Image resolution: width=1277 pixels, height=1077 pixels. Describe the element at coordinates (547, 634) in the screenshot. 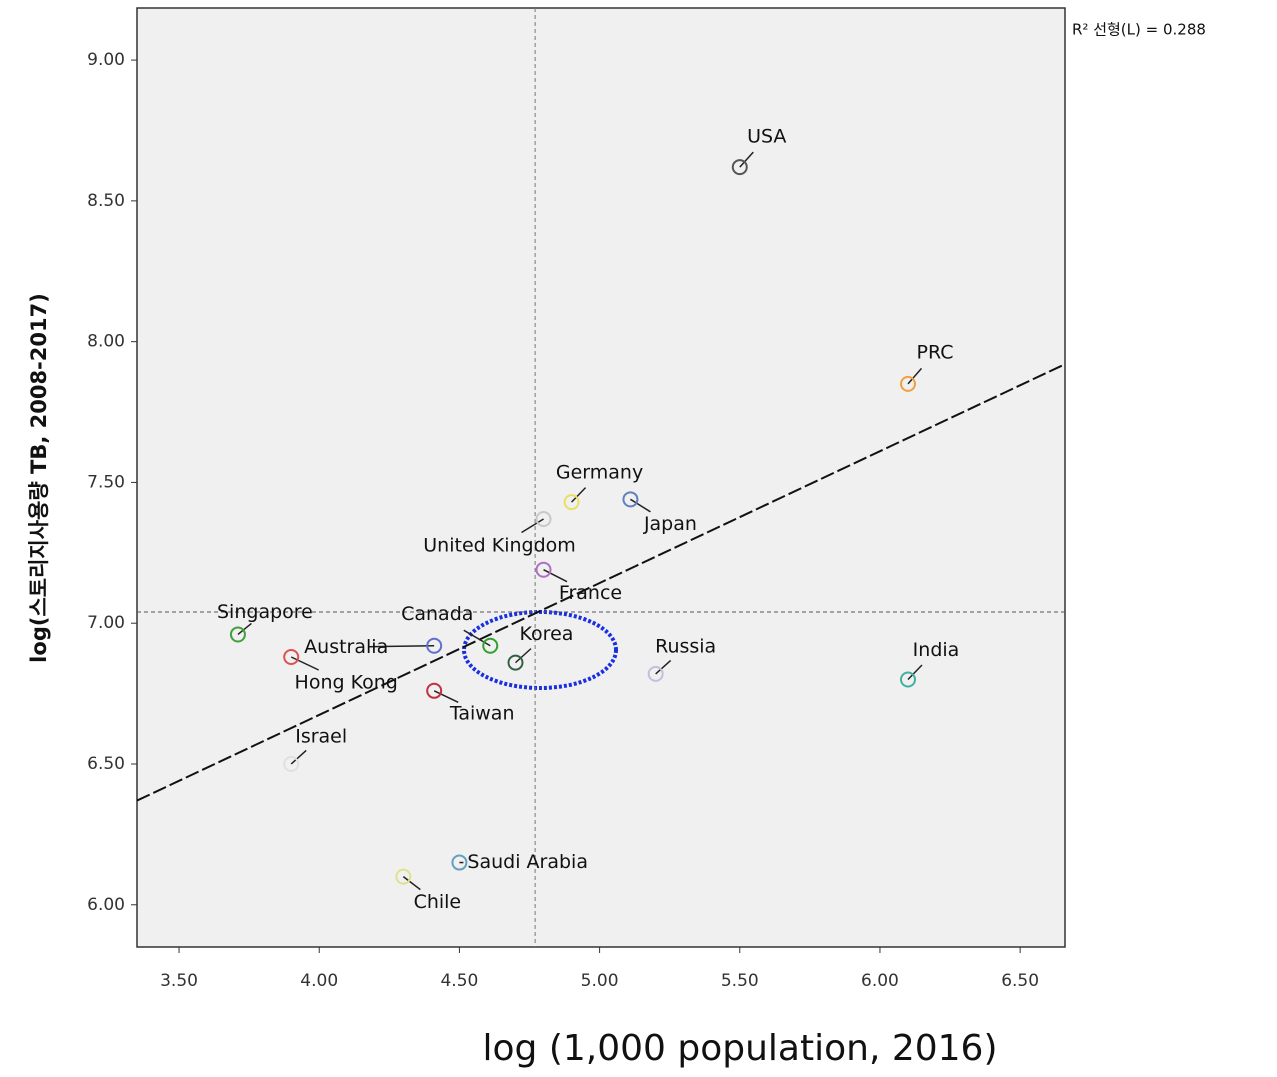

I see `point-label: Korea` at that location.